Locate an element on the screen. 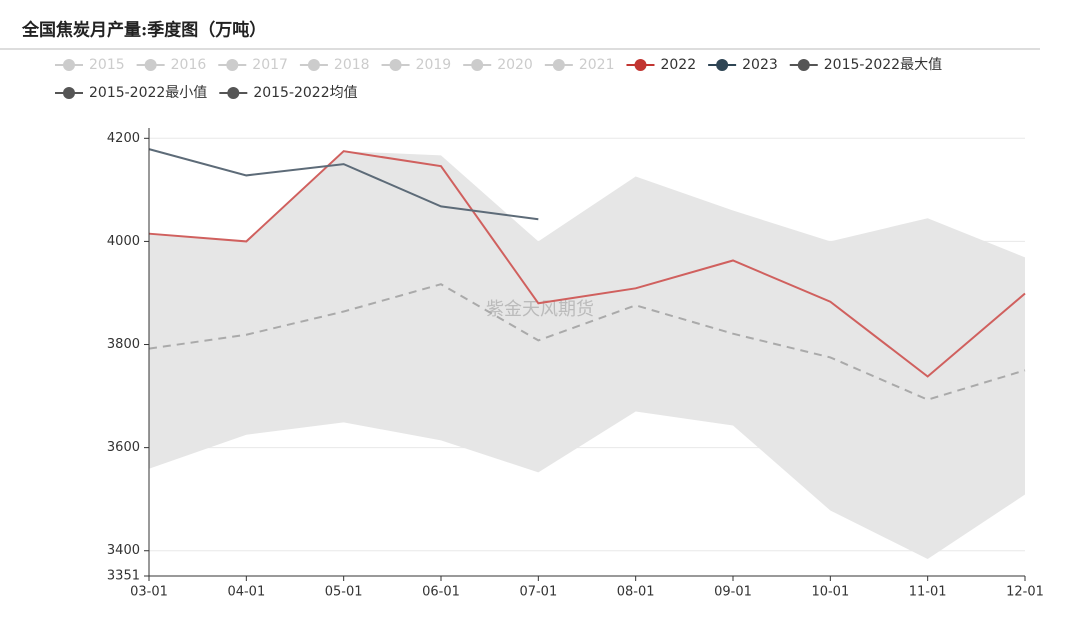 The image size is (1080, 634). legend-item: 2015-2022均值 is located at coordinates (288, 93).